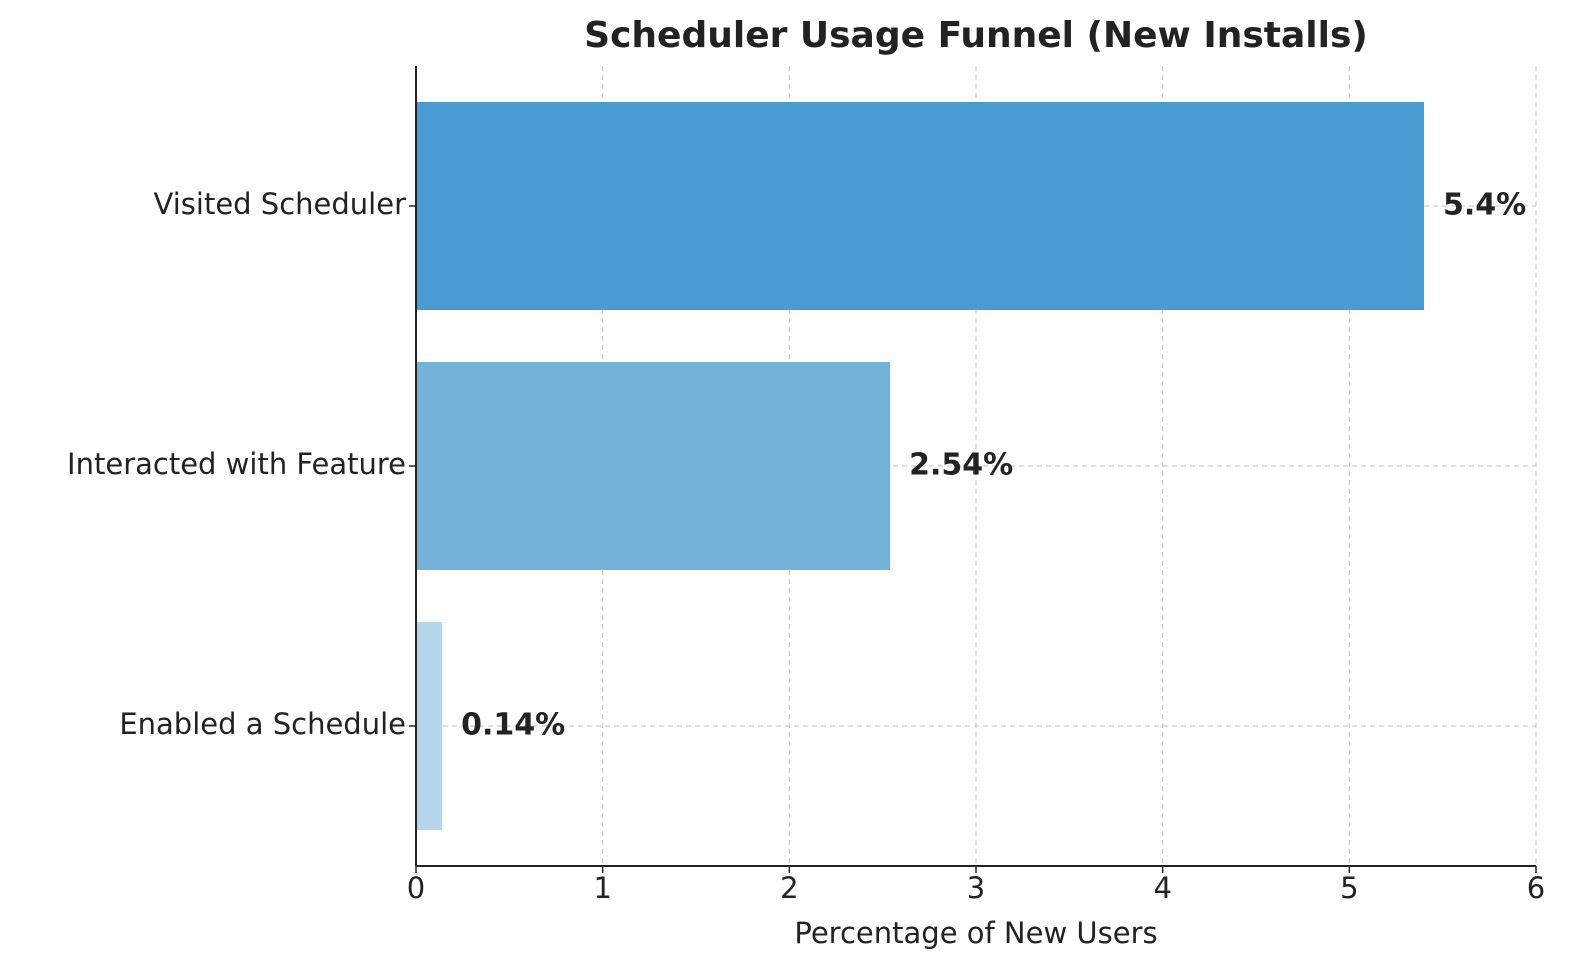 The image size is (1580, 980). Describe the element at coordinates (280, 204) in the screenshot. I see `y-tick-label: Visited Scheduler` at that location.